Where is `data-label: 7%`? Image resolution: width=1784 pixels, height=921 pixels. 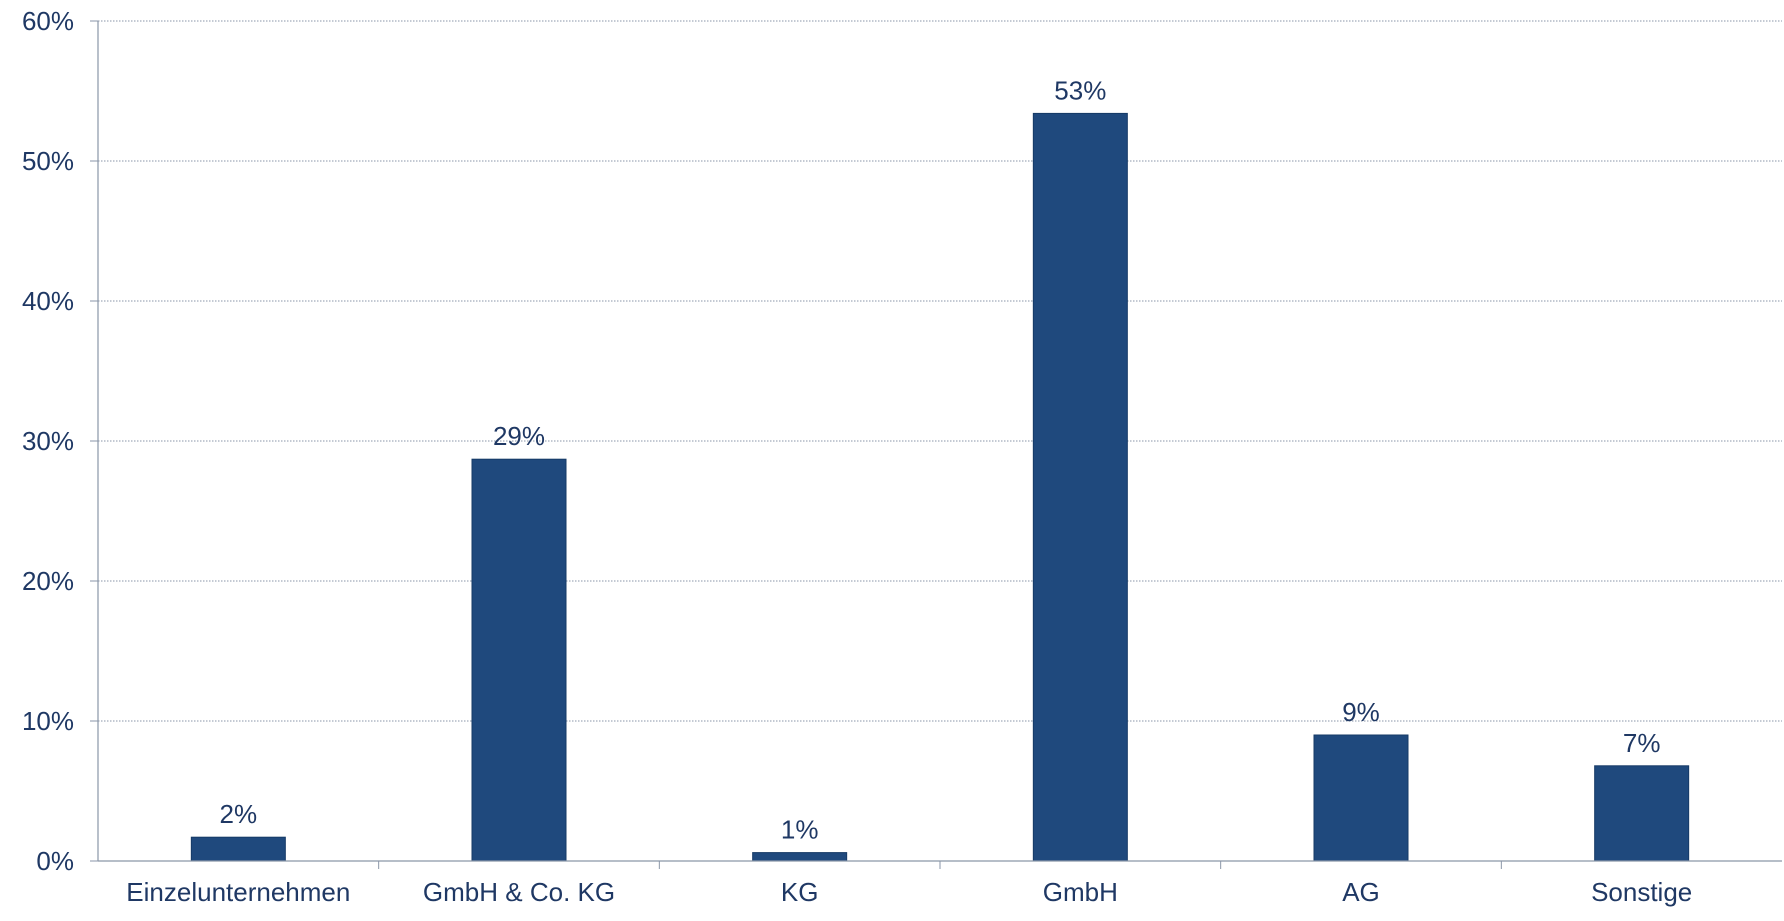
data-label: 7% is located at coordinates (1642, 743).